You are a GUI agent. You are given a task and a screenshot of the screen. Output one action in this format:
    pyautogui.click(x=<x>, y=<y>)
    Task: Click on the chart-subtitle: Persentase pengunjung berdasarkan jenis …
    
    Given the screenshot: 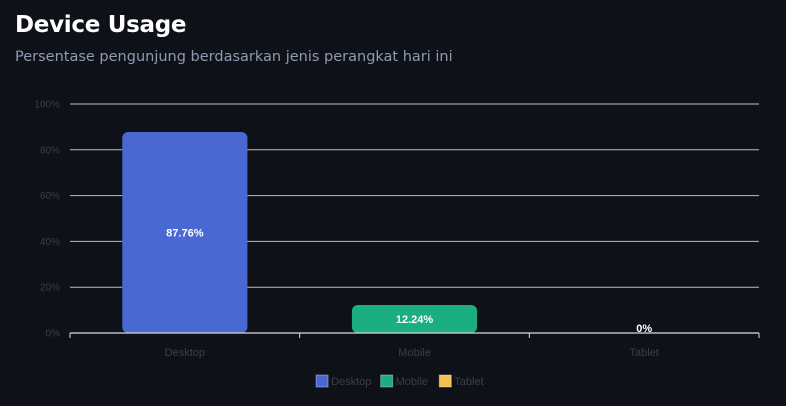 What is the action you would take?
    pyautogui.click(x=234, y=57)
    